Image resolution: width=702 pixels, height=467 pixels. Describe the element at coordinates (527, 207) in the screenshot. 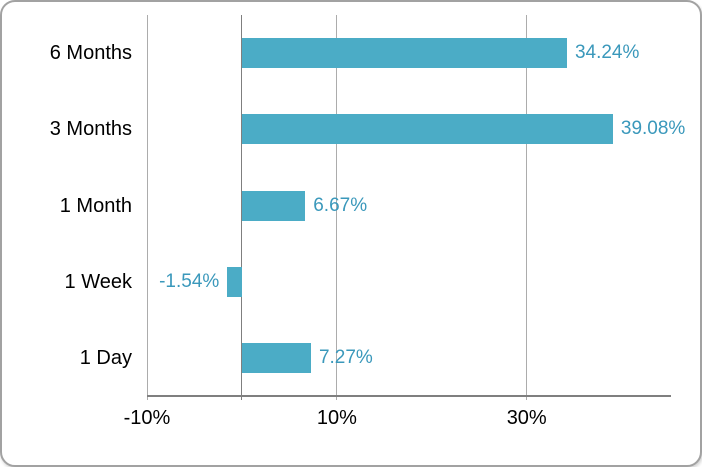

I see `gridline-30-` at that location.